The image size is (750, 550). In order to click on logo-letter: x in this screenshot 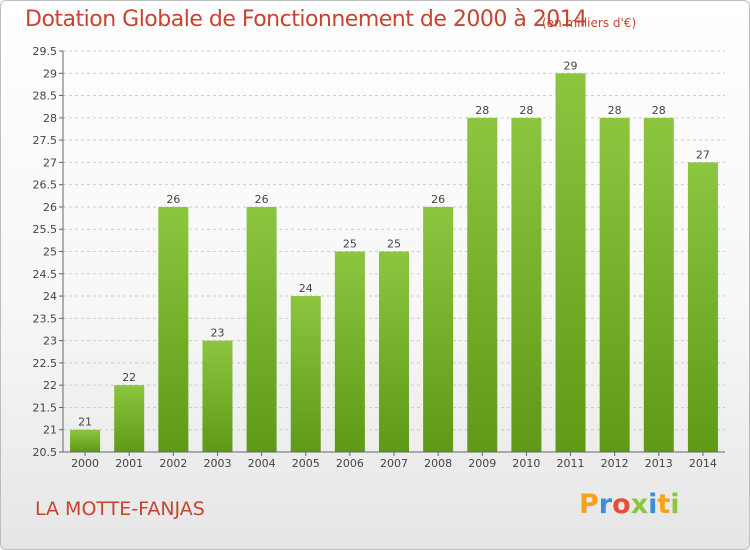, I will do `click(639, 504)`.